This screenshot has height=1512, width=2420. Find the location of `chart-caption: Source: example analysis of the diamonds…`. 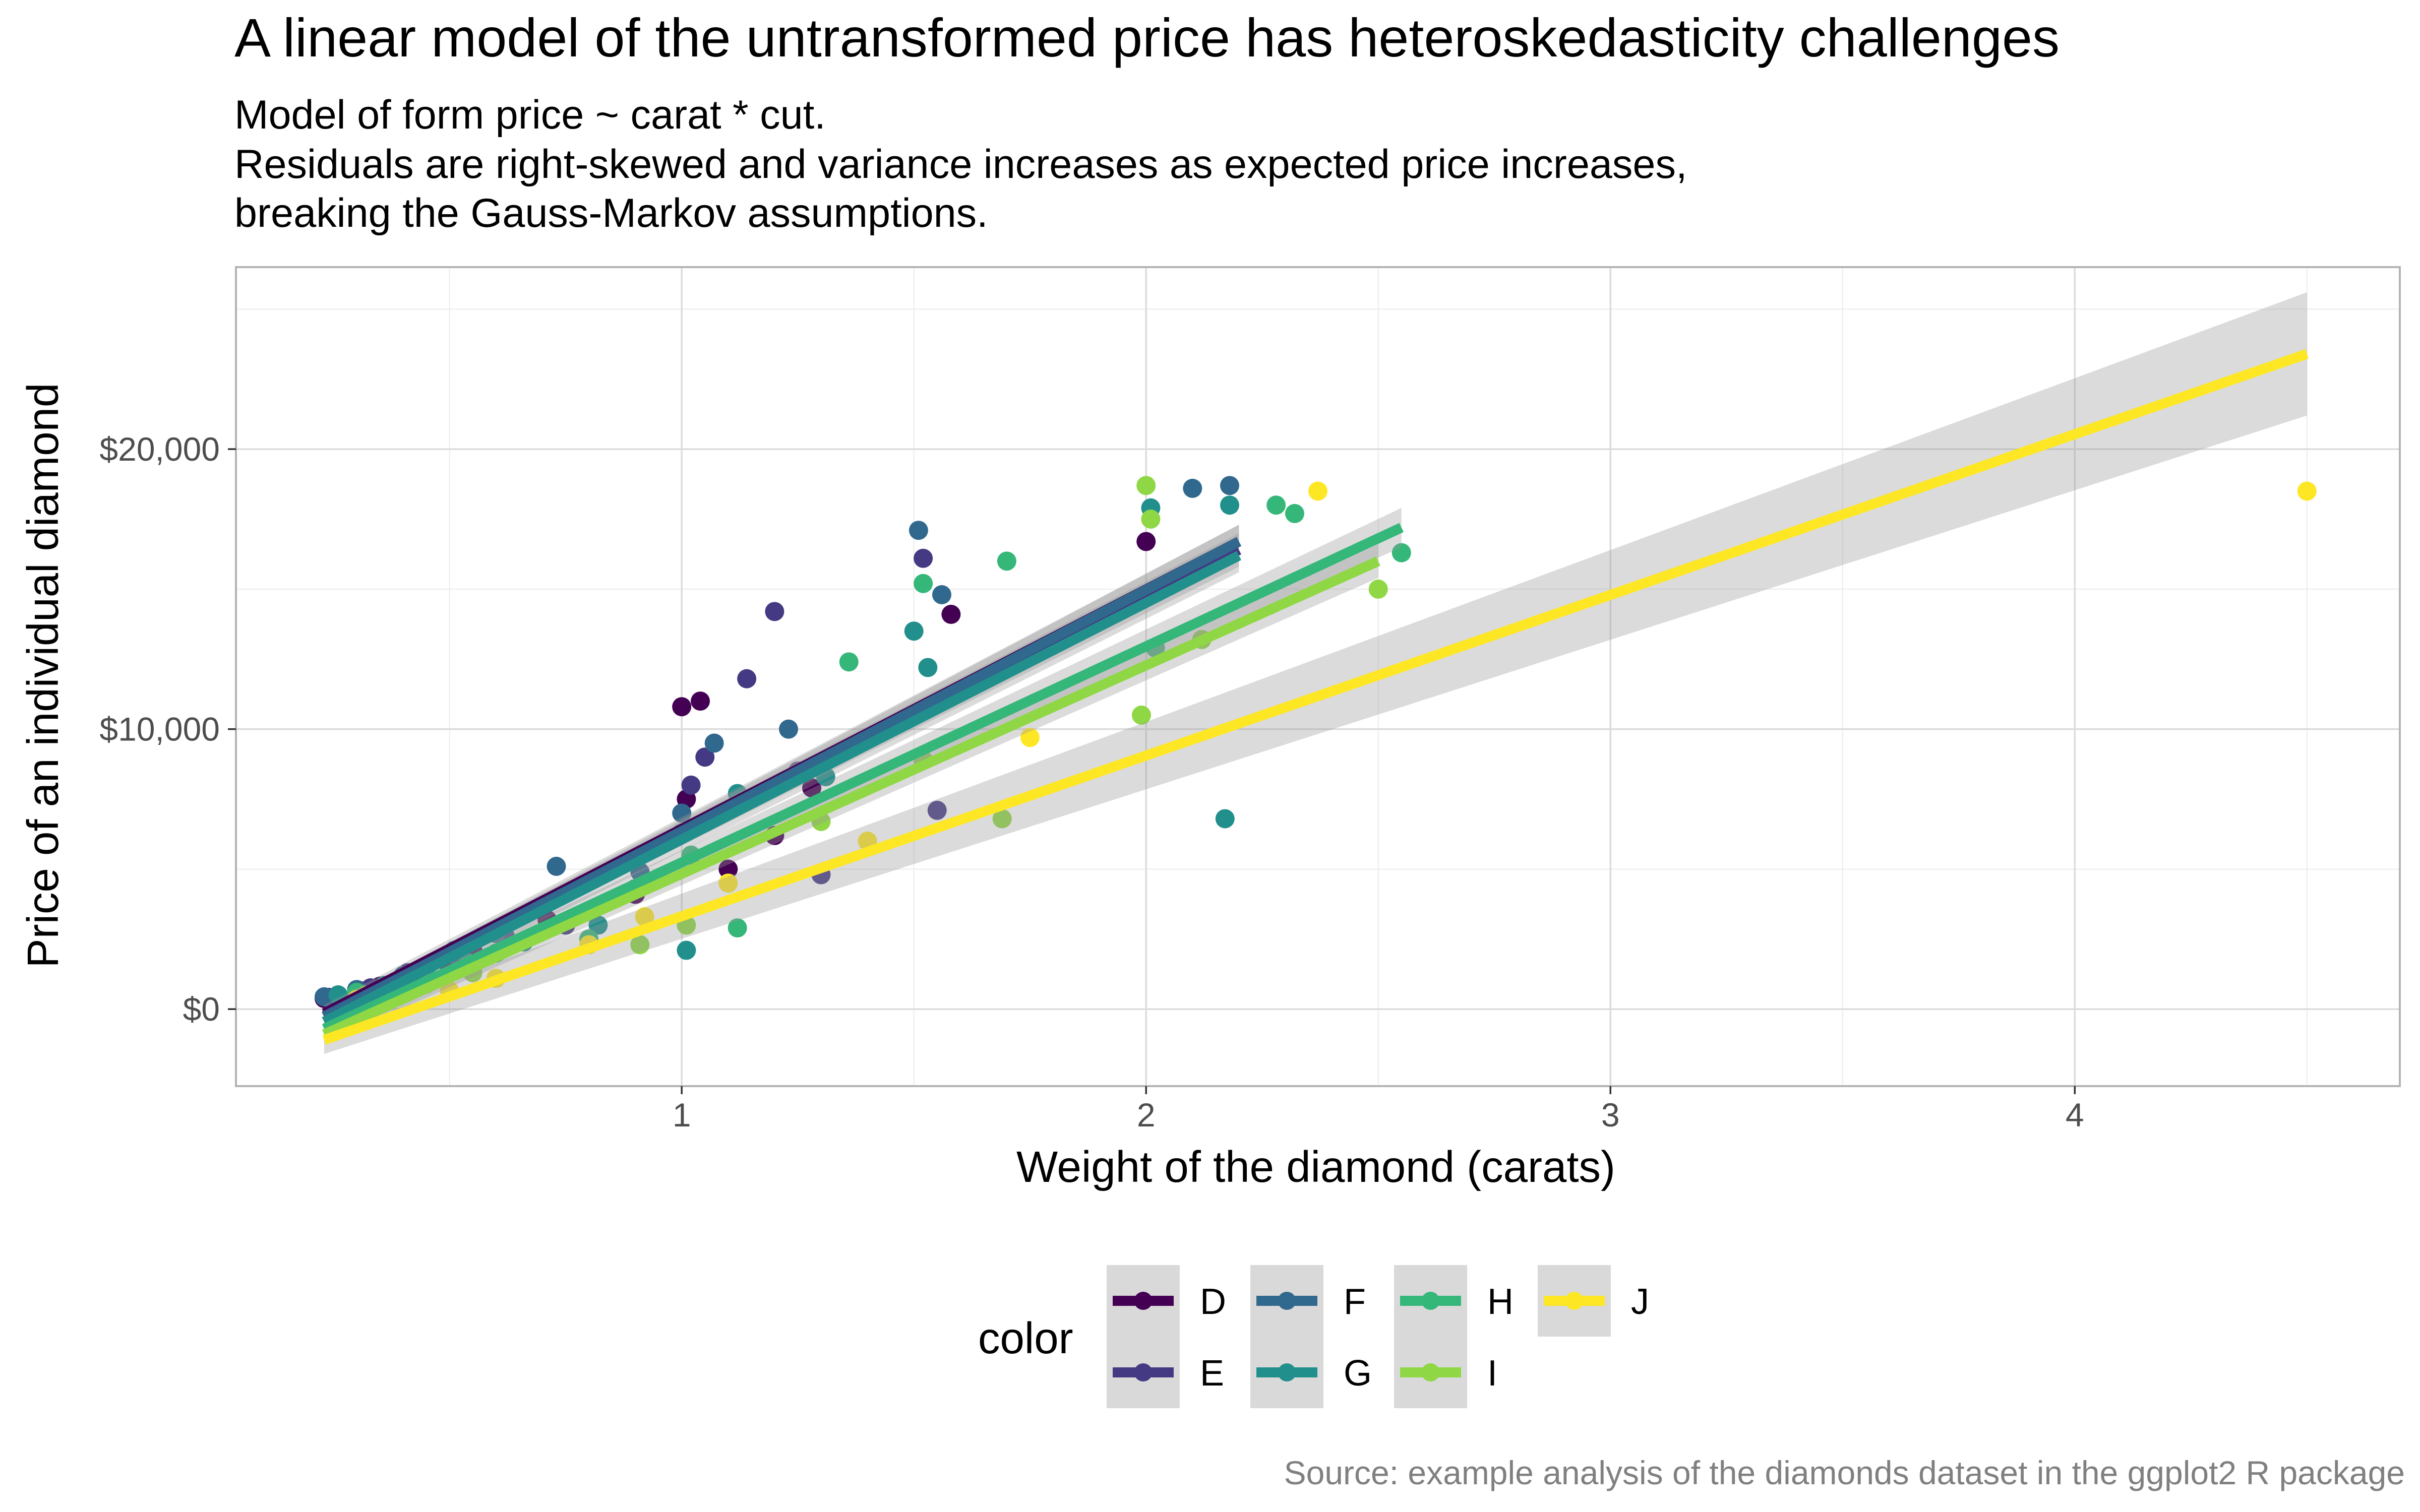

chart-caption: Source: example analysis of the diamonds… is located at coordinates (1844, 1472).